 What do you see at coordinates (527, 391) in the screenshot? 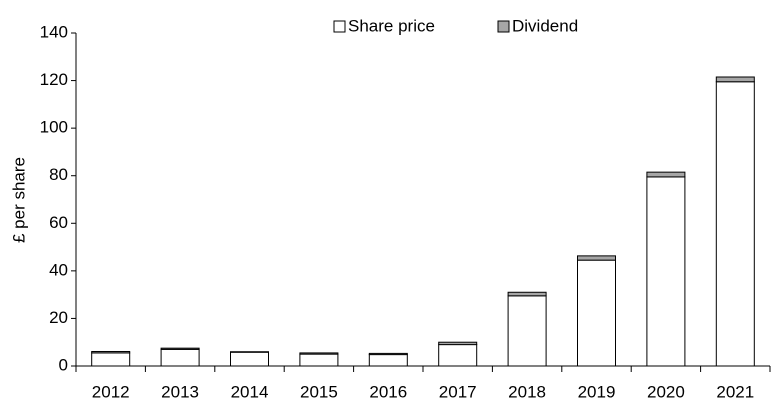
I see `x-tick-label: 2018` at bounding box center [527, 391].